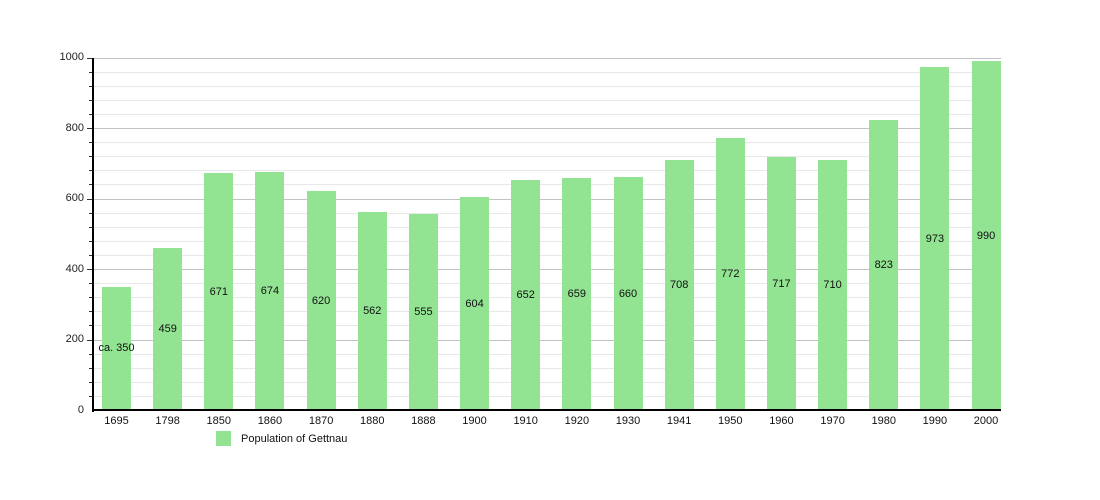  Describe the element at coordinates (577, 421) in the screenshot. I see `x-tick-label: 1920` at that location.